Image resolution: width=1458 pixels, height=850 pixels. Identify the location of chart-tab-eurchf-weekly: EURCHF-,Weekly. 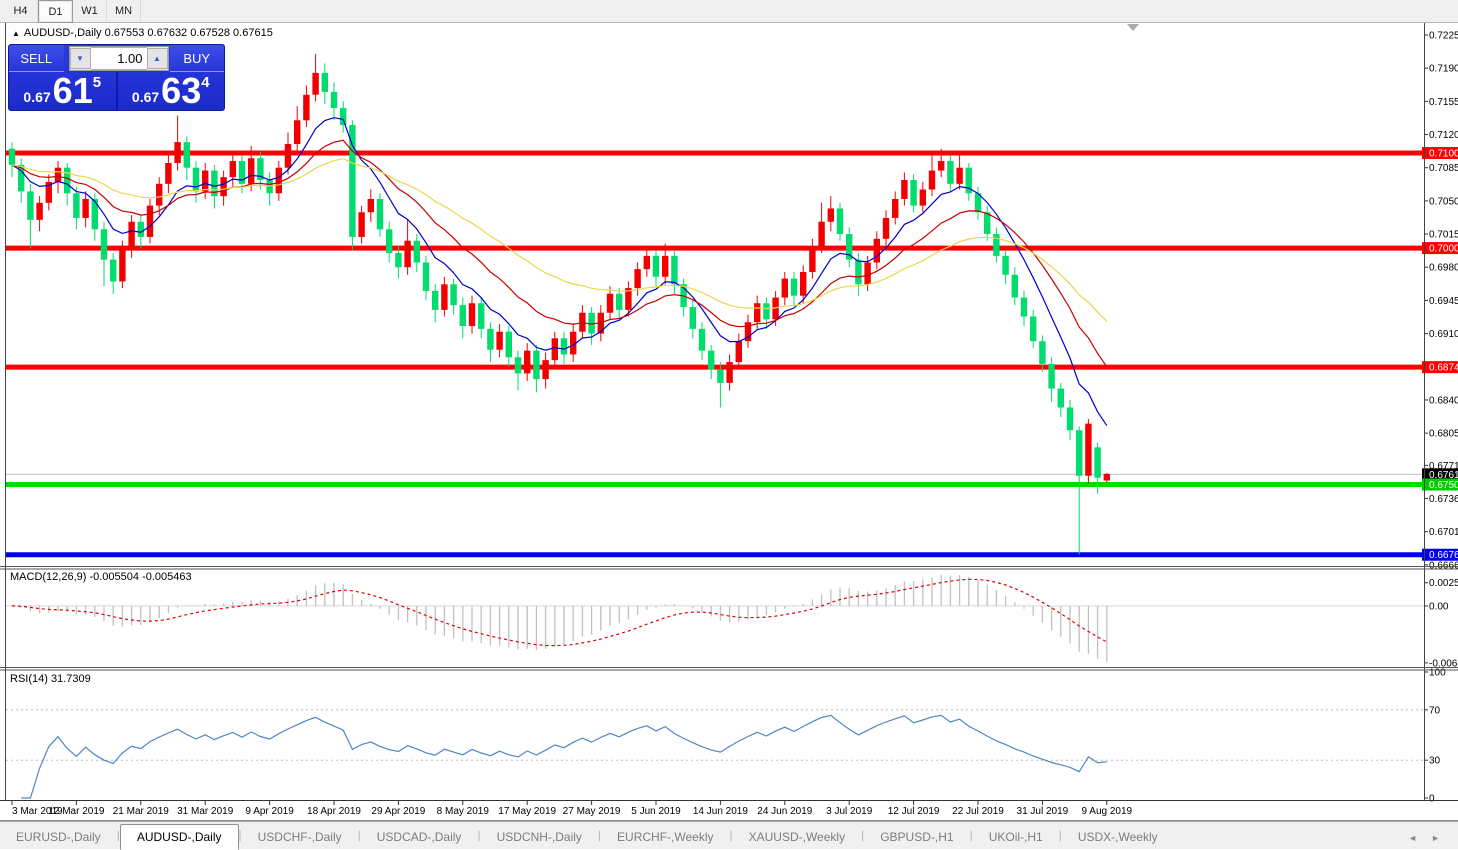
(665, 837).